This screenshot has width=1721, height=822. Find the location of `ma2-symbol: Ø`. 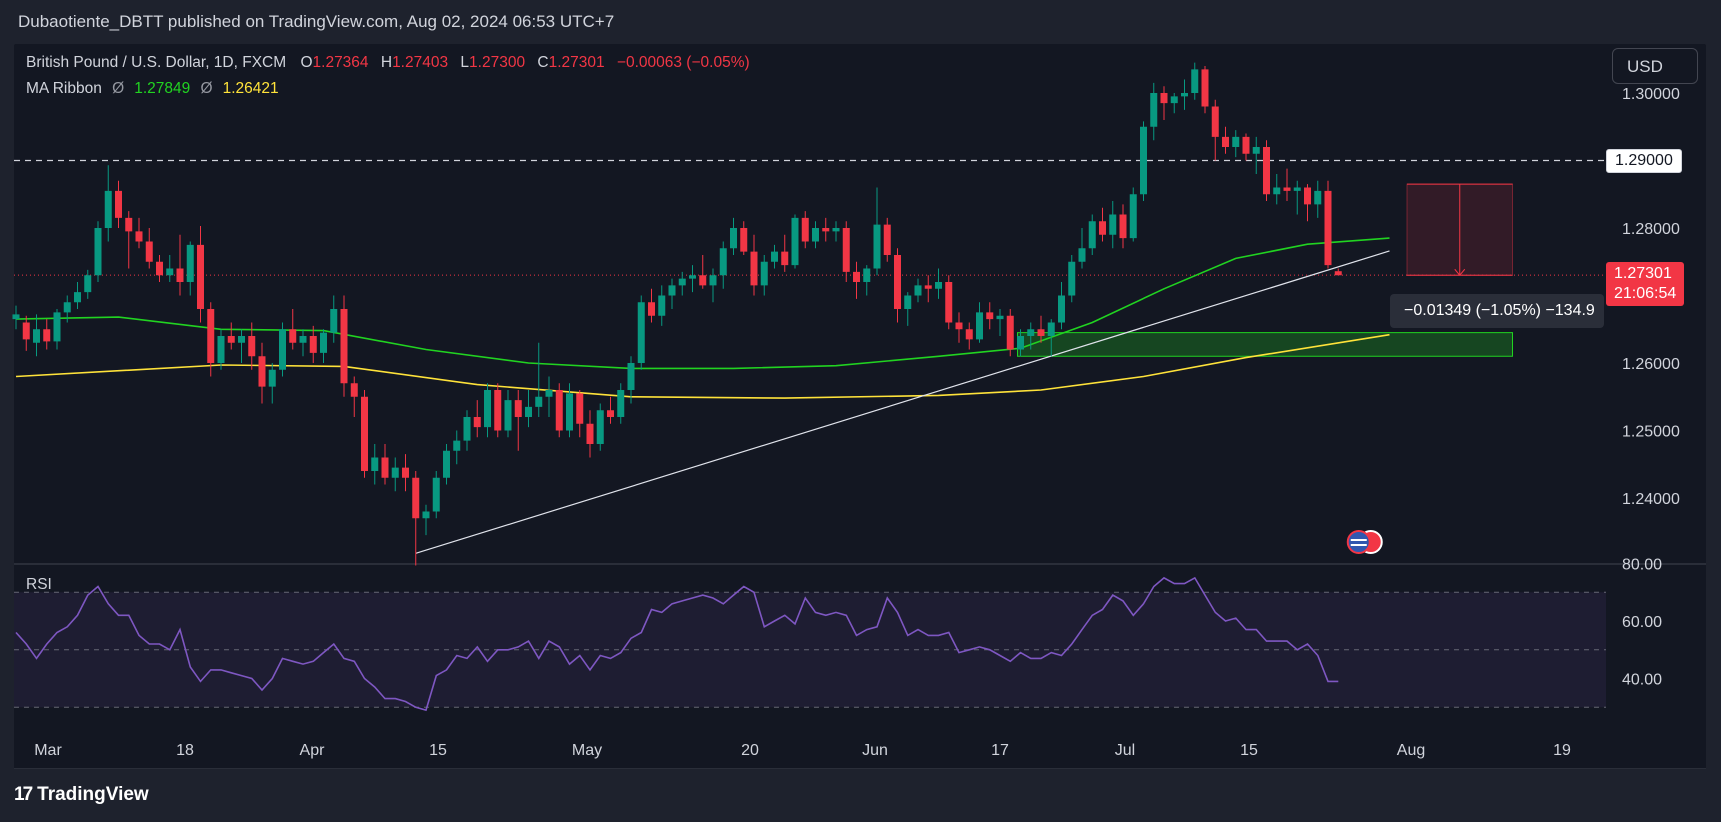

ma2-symbol: Ø is located at coordinates (206, 88).